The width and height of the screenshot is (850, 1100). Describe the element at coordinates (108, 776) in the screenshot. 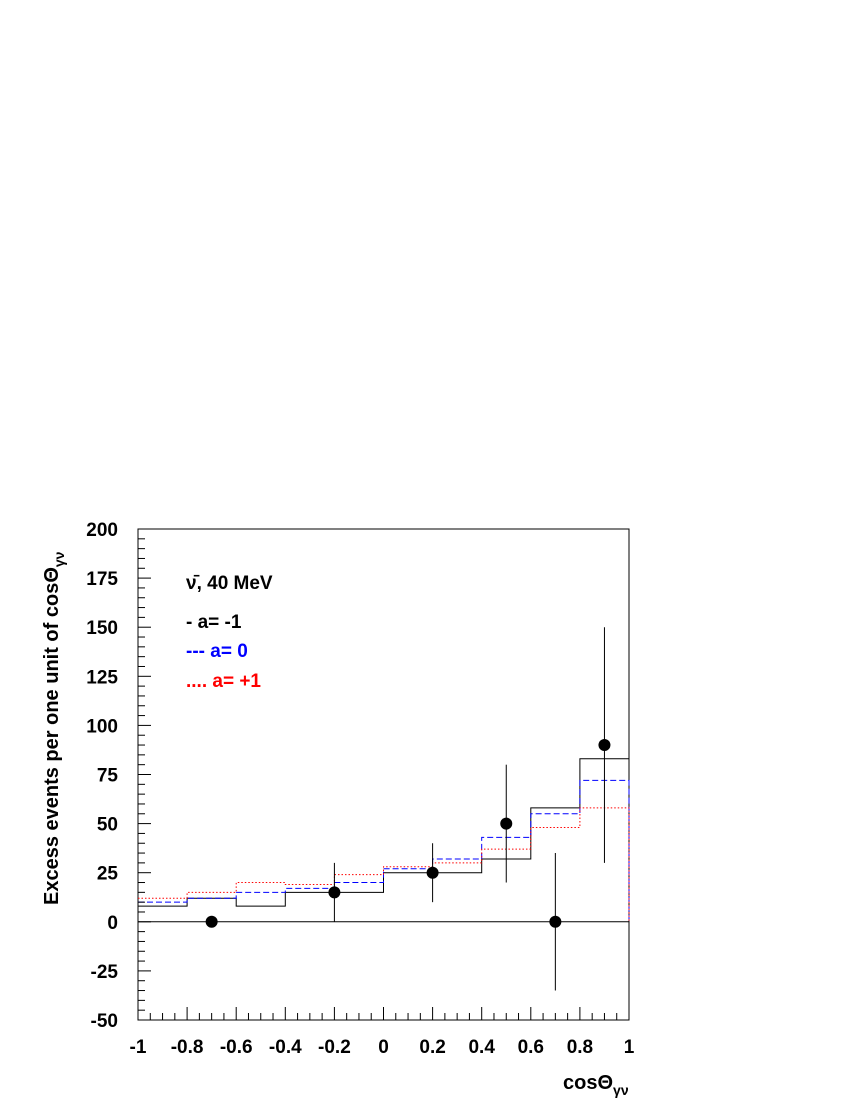

I see `y-tick-label: 75` at that location.